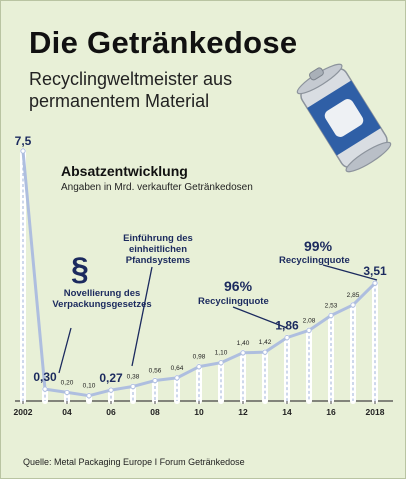 The image size is (406, 479). I want to click on data-label: 1,10, so click(221, 353).